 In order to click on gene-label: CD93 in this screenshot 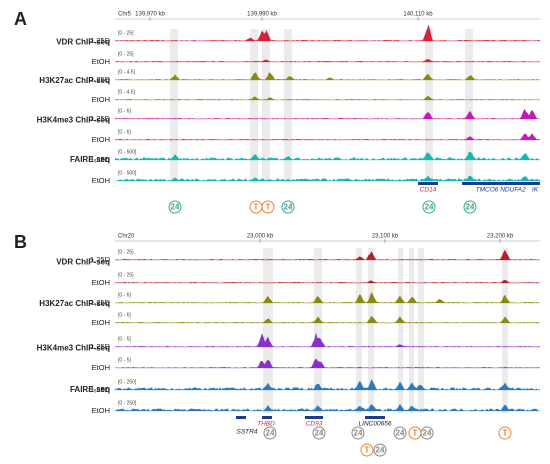, I will do `click(314, 424)`.